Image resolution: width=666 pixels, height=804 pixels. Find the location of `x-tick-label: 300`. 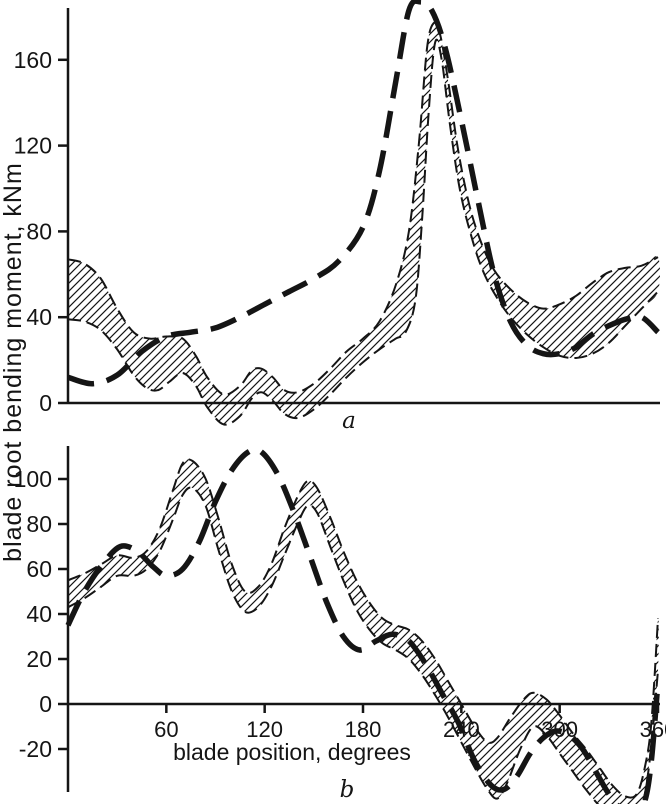

x-tick-label: 300 is located at coordinates (559, 729).